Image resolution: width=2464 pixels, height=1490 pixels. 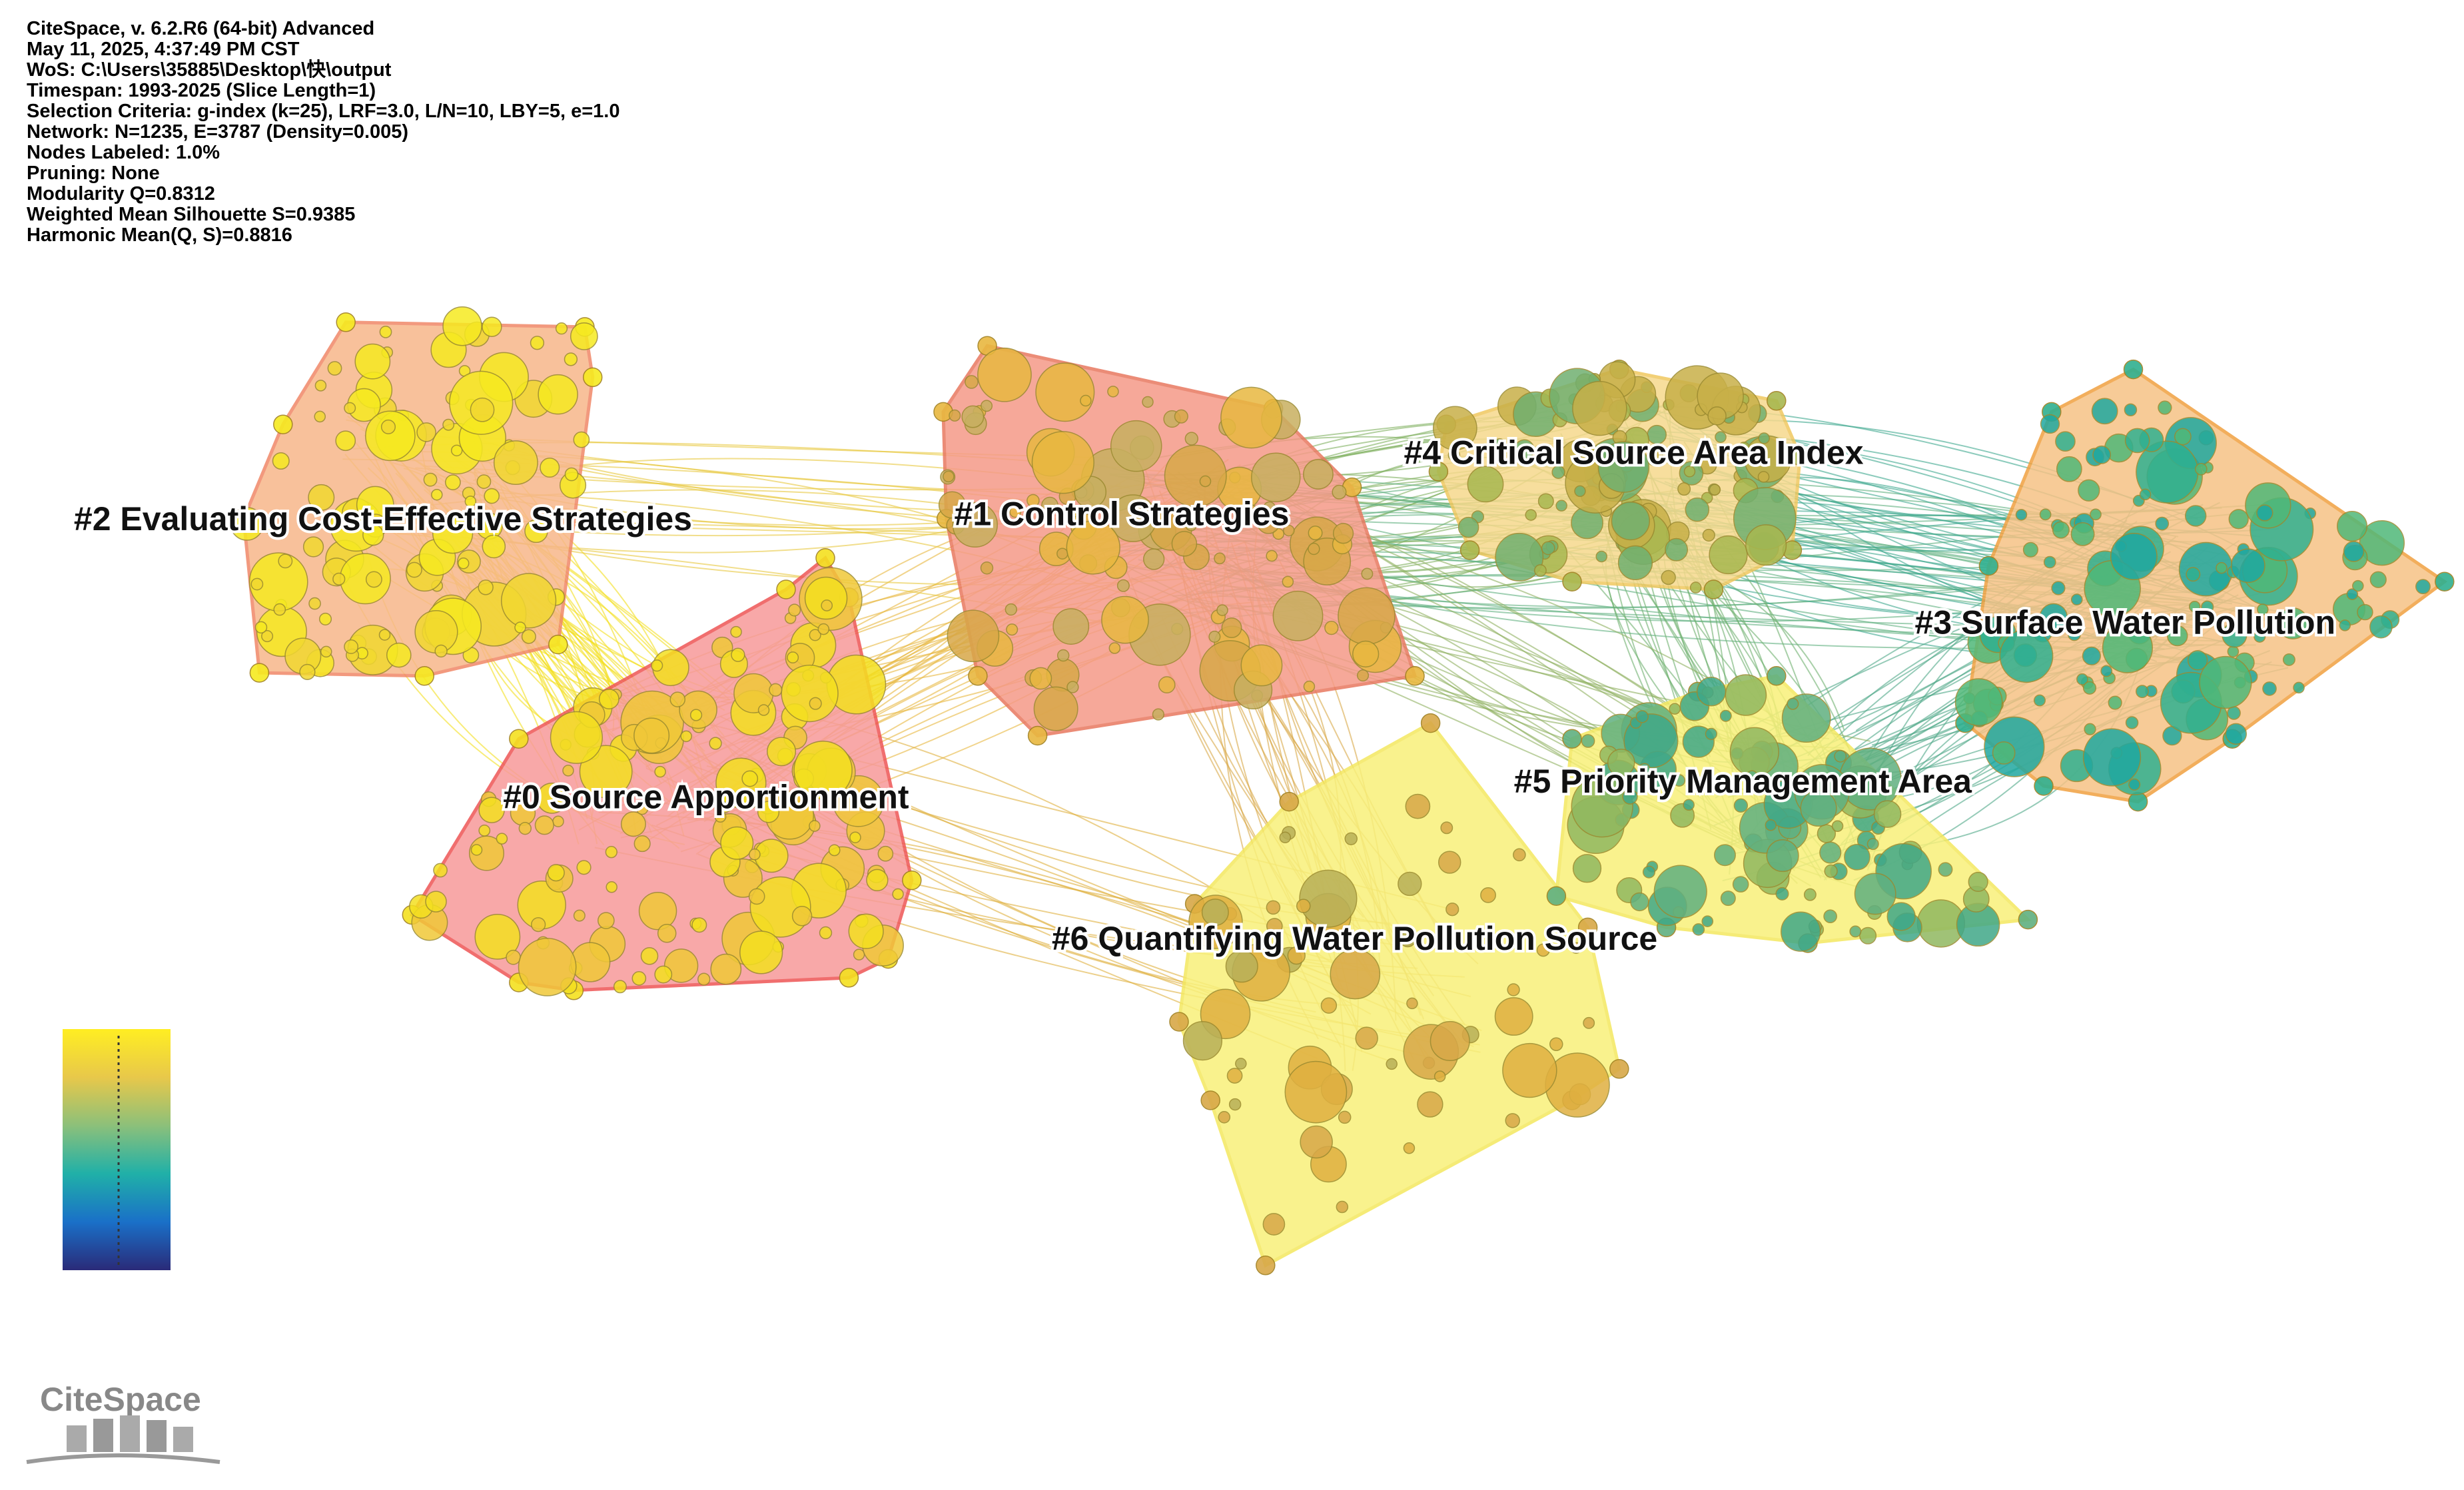 I want to click on cluster-label: #4 Critical Source Area Index, so click(x=1633, y=453).